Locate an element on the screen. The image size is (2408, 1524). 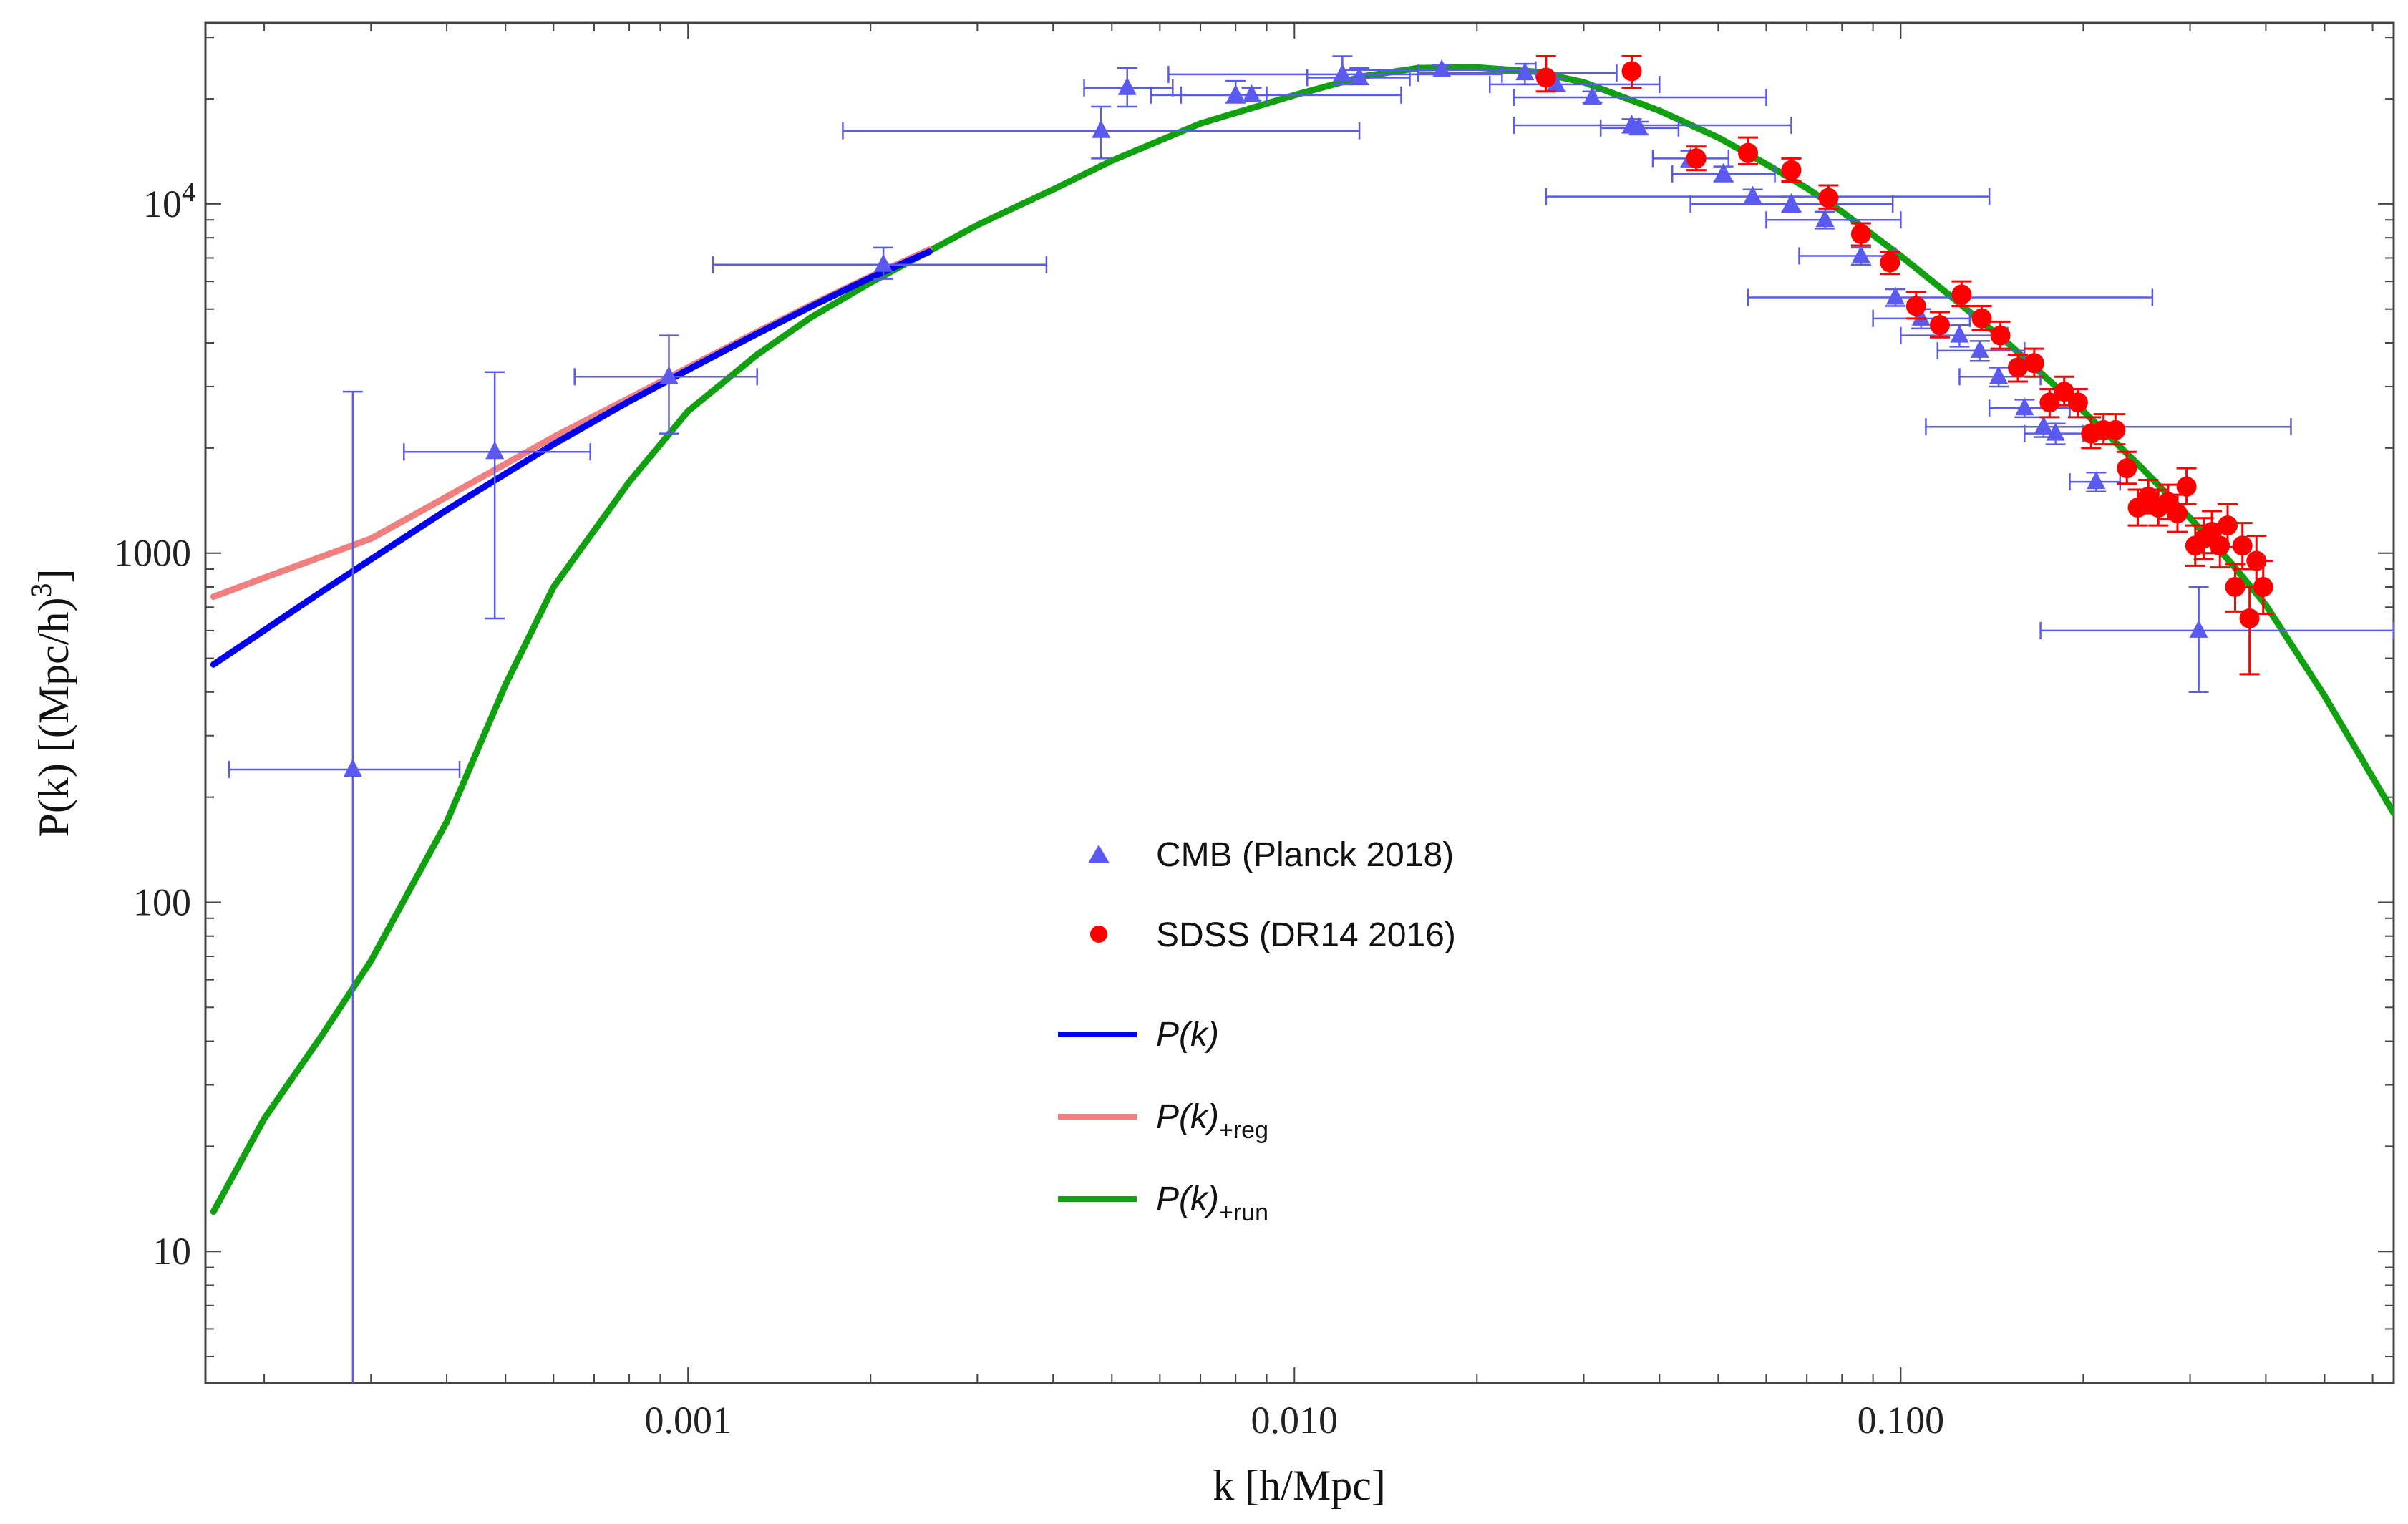
legend-label-pk: P(k) is located at coordinates (1188, 1035).